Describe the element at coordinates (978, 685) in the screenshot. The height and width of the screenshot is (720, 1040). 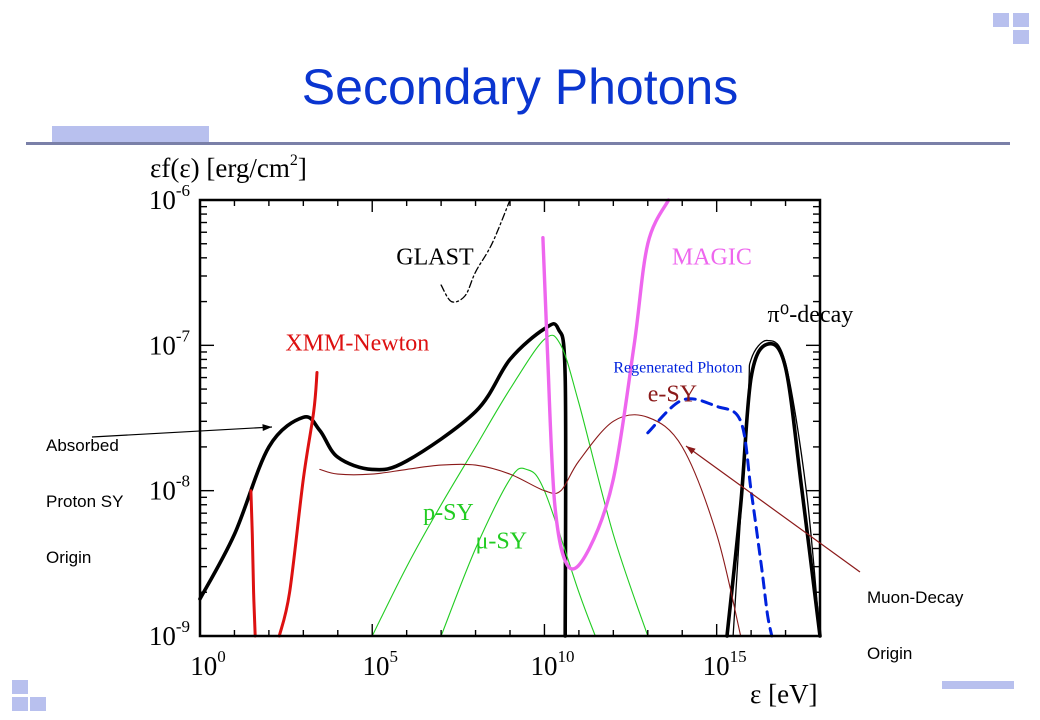
I see `footer-accent-bar` at that location.